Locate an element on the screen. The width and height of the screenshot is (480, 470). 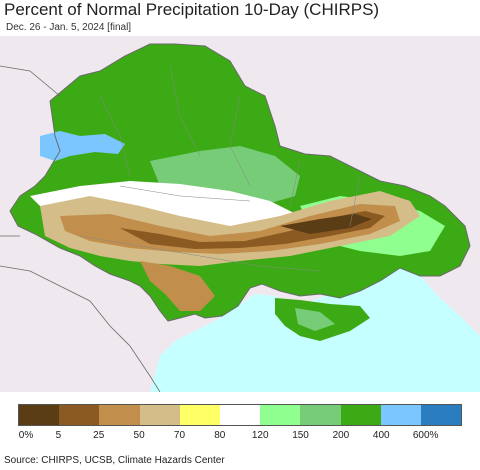
legend-tick-label: 600% is located at coordinates (425, 435).